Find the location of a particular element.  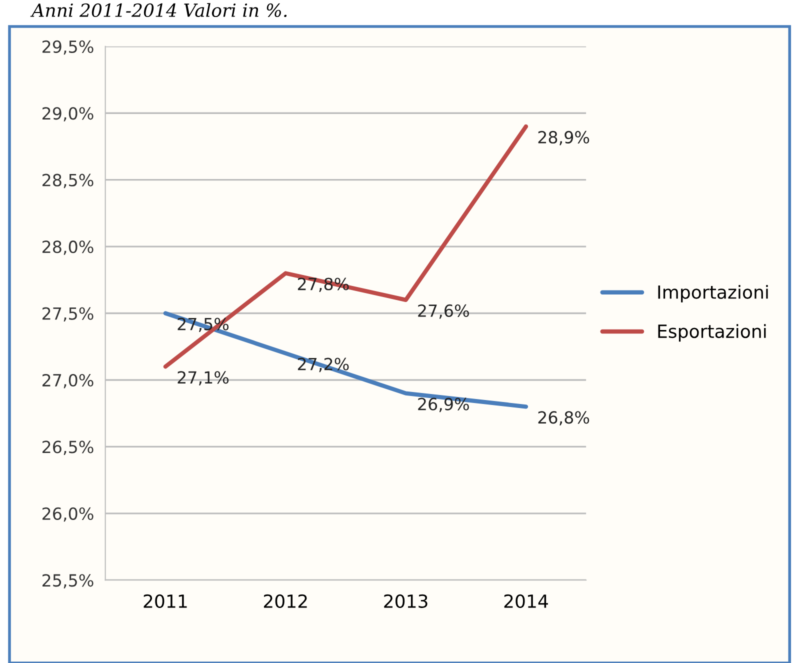

legend-label: Esportazioni is located at coordinates (712, 333).